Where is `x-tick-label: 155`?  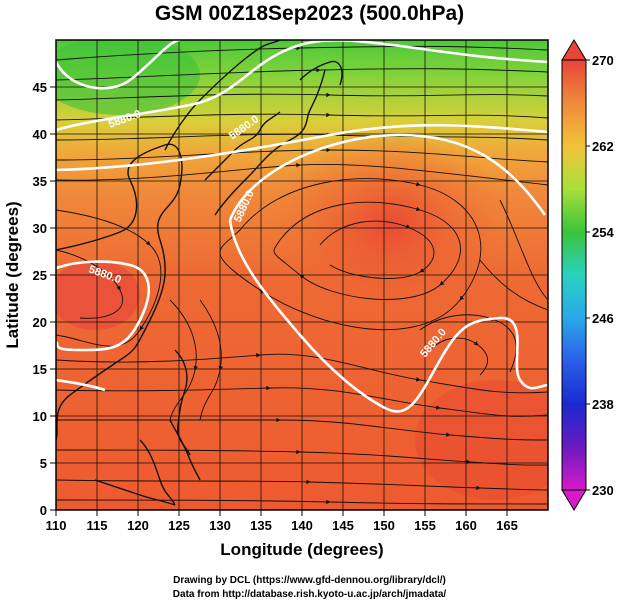 x-tick-label: 155 is located at coordinates (425, 525).